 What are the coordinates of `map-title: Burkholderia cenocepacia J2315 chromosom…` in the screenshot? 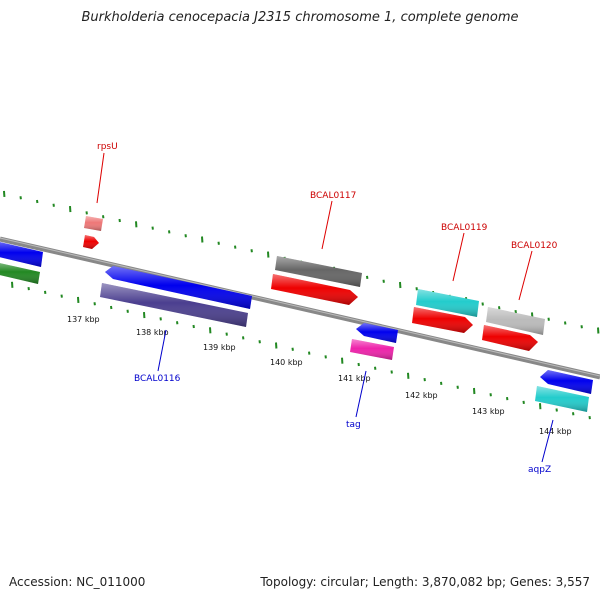 It's located at (300, 17).